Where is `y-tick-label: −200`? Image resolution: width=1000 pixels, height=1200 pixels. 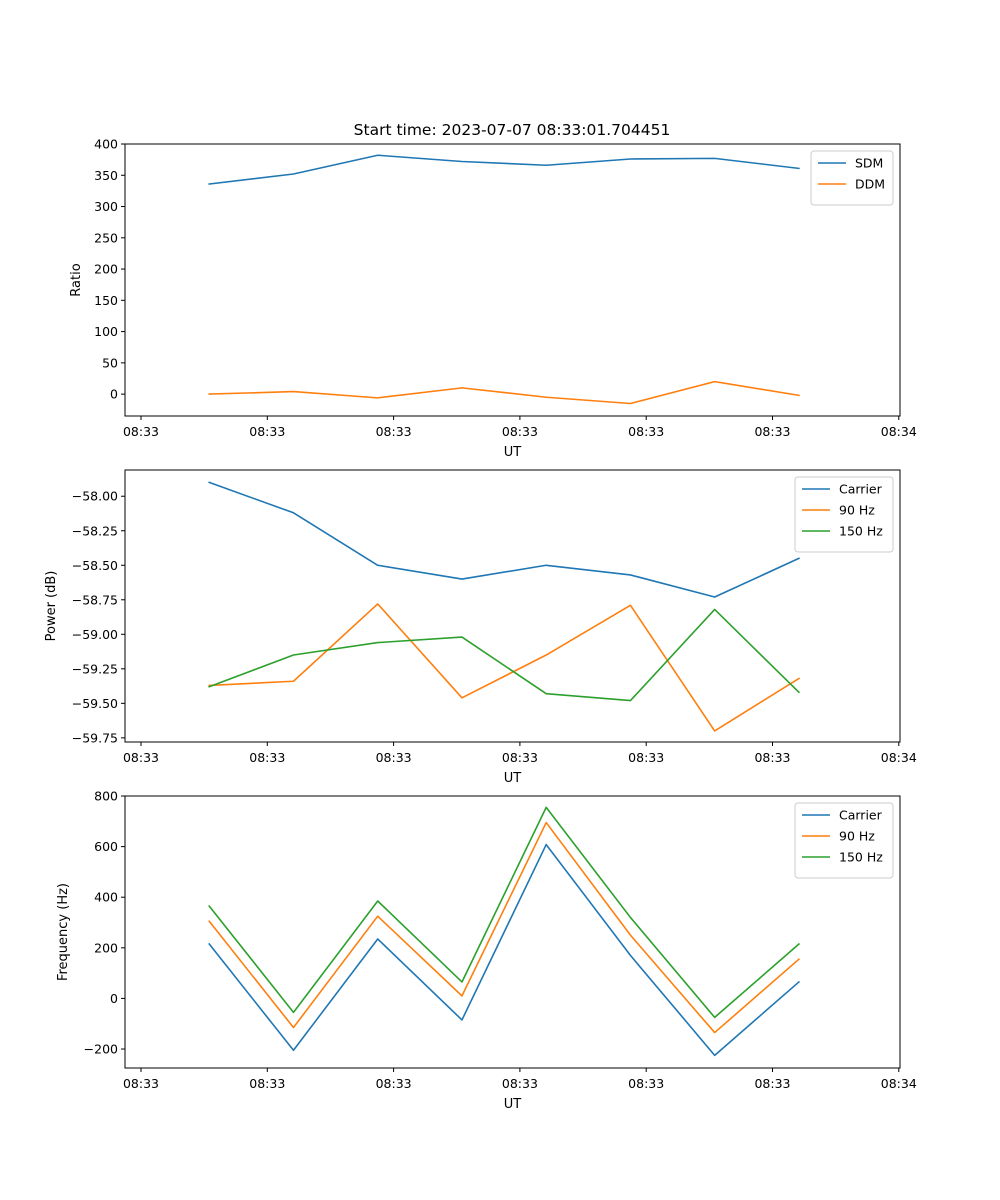 y-tick-label: −200 is located at coordinates (101, 1049).